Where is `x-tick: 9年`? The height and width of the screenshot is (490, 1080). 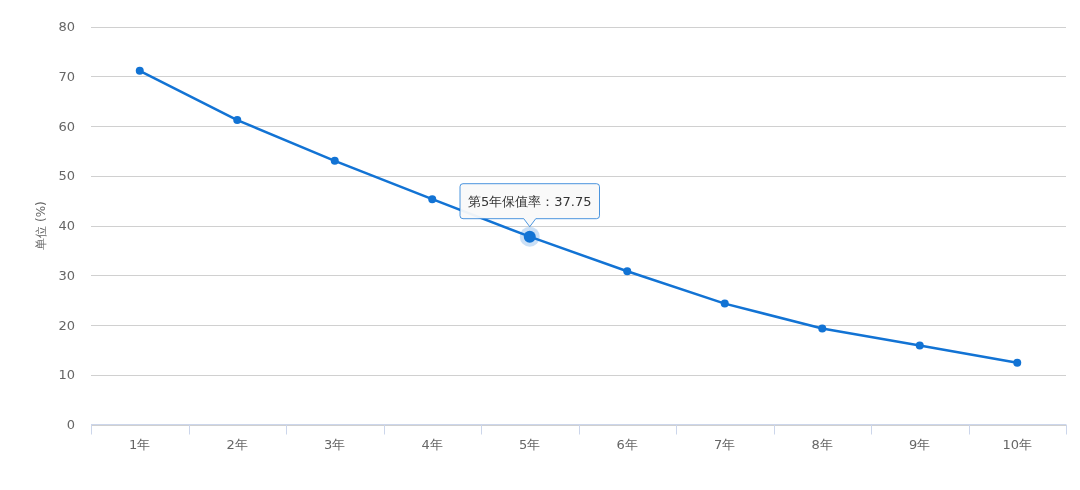 x-tick: 9年 is located at coordinates (920, 444).